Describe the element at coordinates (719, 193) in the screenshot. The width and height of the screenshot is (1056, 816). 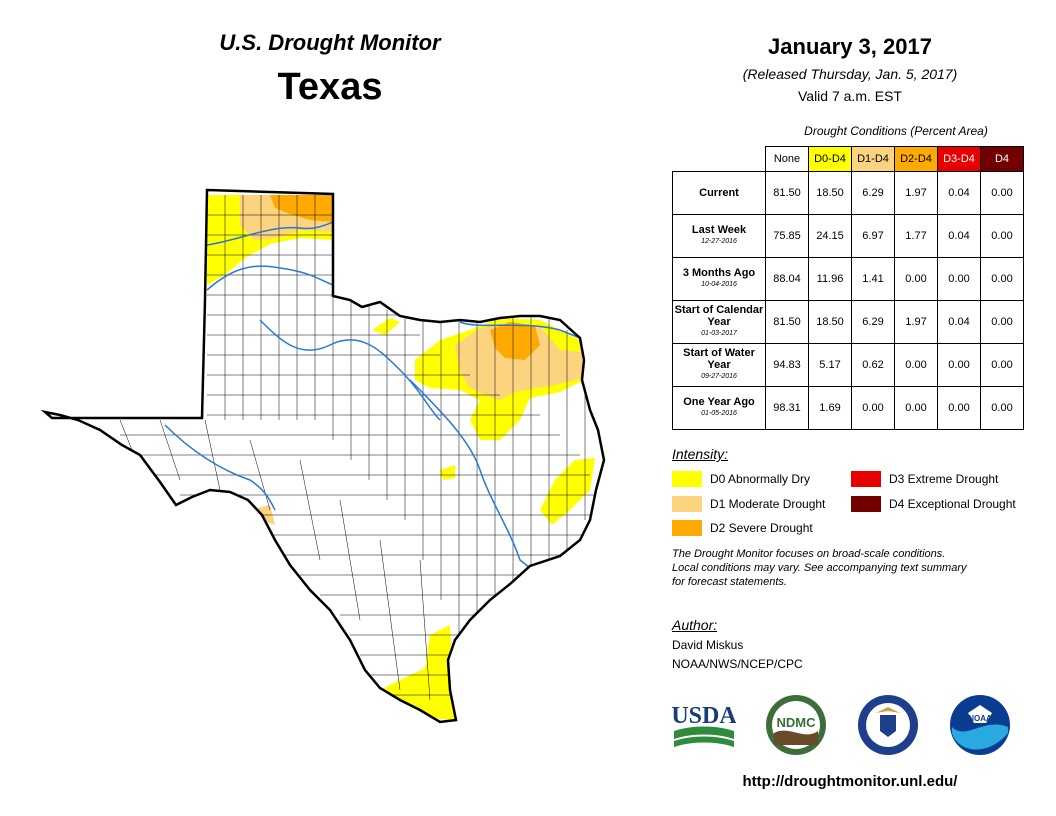
I see `row-label-text: Current` at that location.